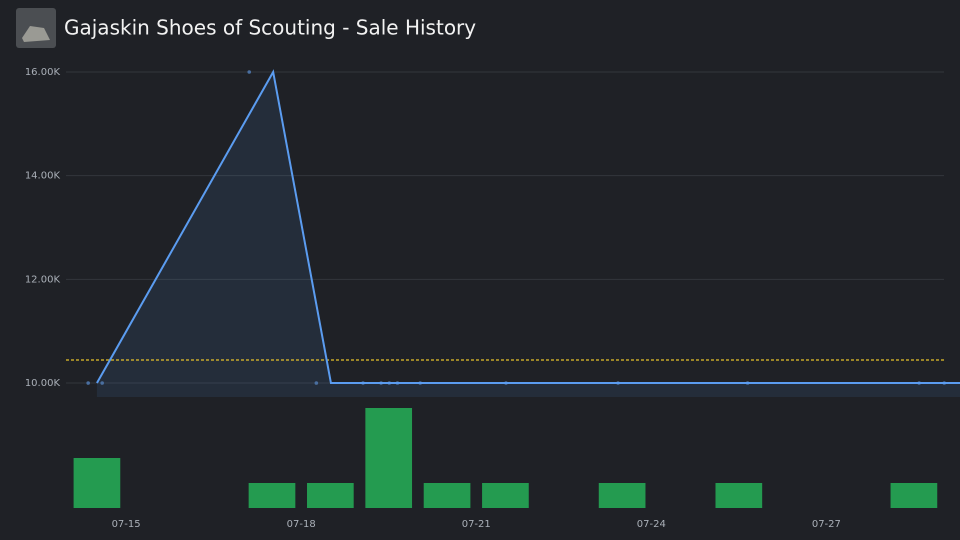  What do you see at coordinates (43, 176) in the screenshot?
I see `y-tick-label: 14.00K` at bounding box center [43, 176].